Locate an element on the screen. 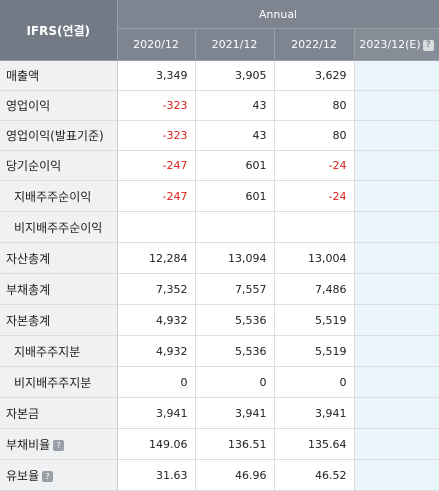  table-row: 비지배주주지분 0 0 0 is located at coordinates (219, 382).